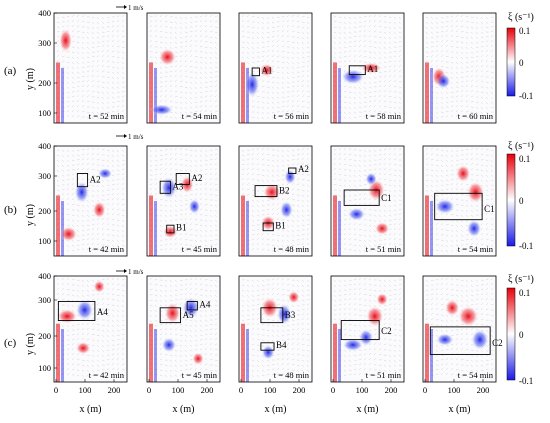  What do you see at coordinates (526, 96) in the screenshot?
I see `colorbar-tick-a-bot: -0.1` at bounding box center [526, 96].